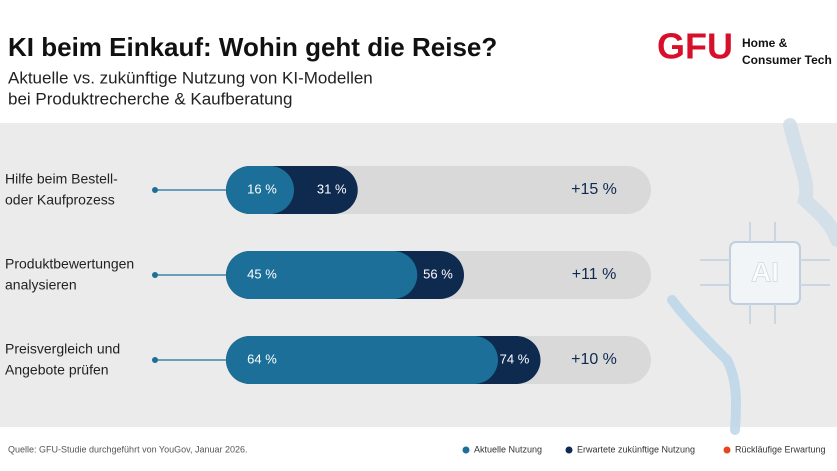 The width and height of the screenshot is (837, 471). Describe the element at coordinates (438, 273) in the screenshot. I see `value-label: 56 %` at that location.